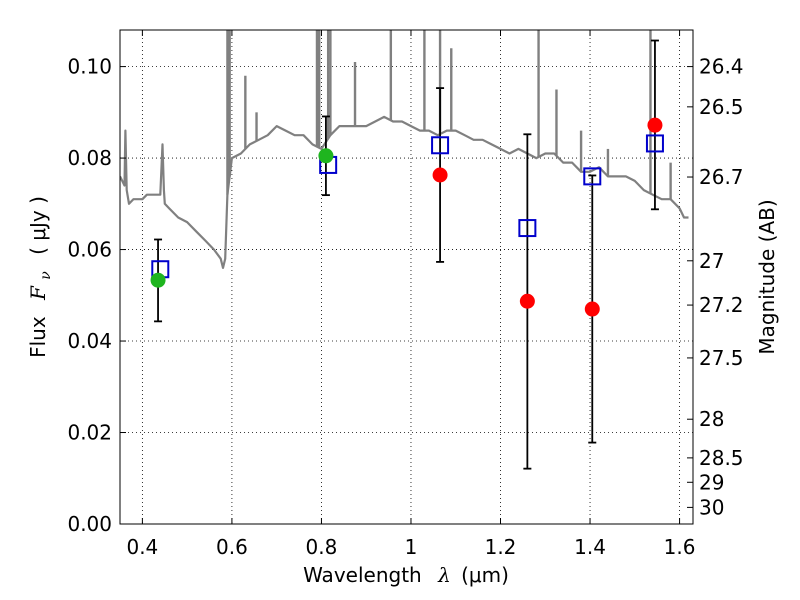  I want to click on y-tick-label: 0.10, so click(89, 67).